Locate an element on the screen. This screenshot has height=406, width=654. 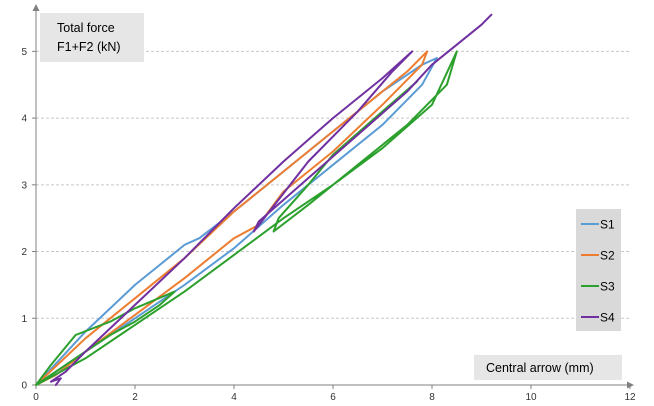
legend-label-s2: S2 is located at coordinates (607, 256).